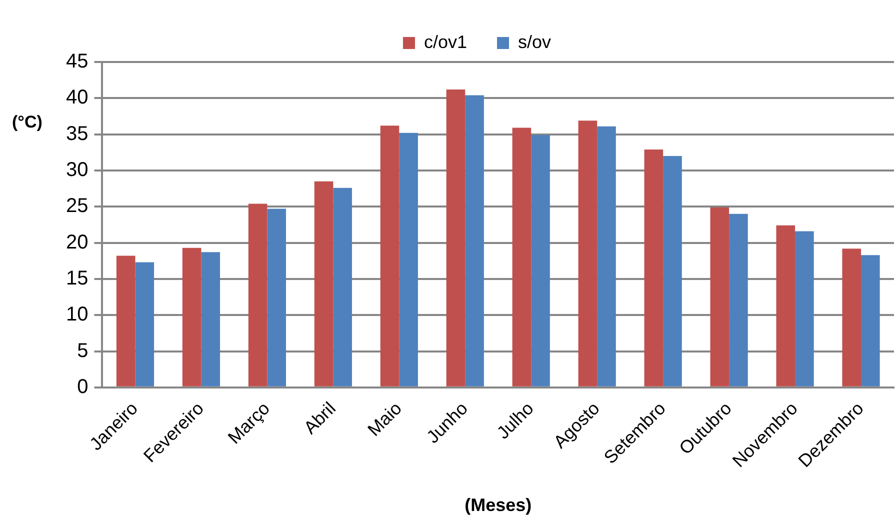 This screenshot has width=896, height=525. I want to click on legend-label: s/ov, so click(535, 42).